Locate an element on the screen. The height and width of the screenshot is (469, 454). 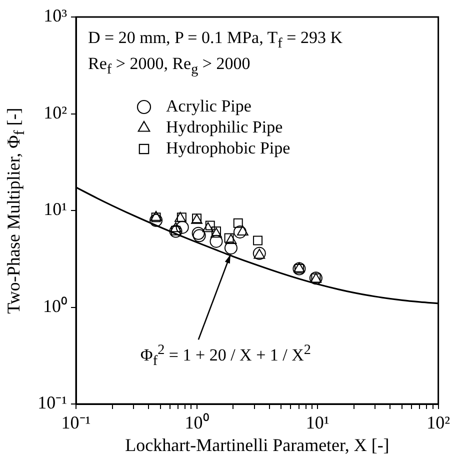
y-tick-label: 10² is located at coordinates (55, 112).